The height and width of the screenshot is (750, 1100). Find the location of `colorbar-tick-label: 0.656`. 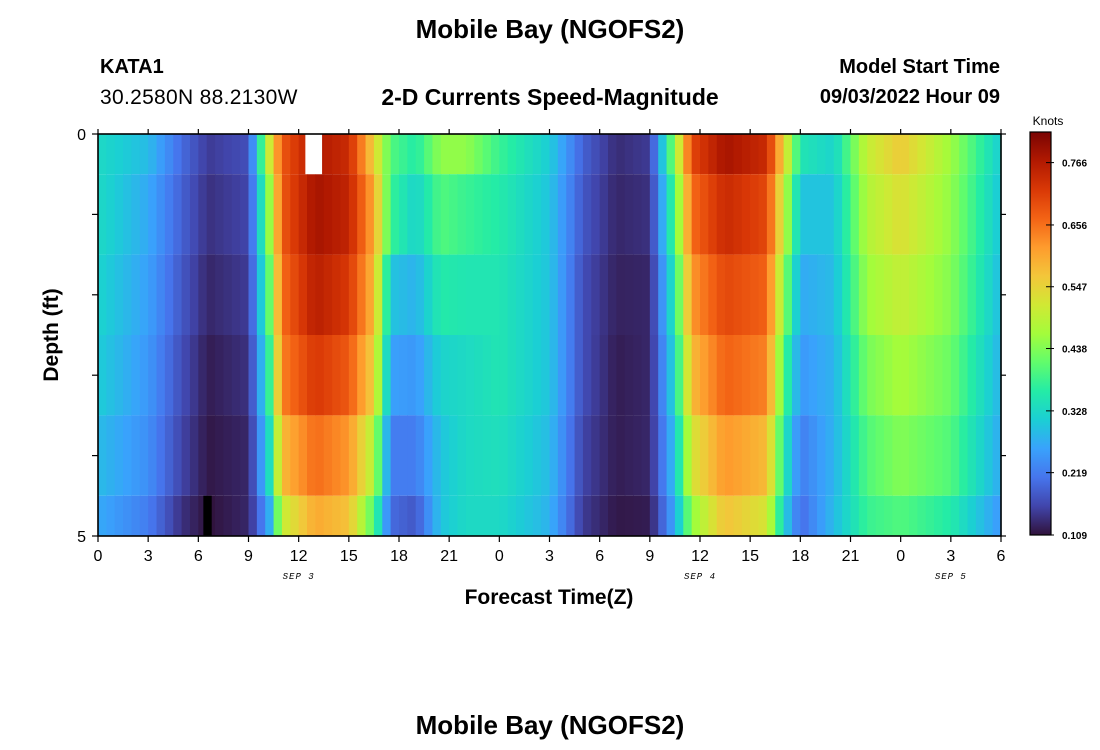

colorbar-tick-label: 0.656 is located at coordinates (1074, 226).